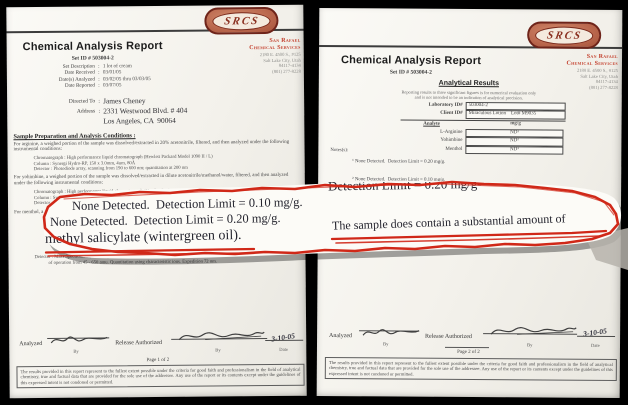 This screenshot has height=405, width=628. I want to click on meta-colon: :, so click(99, 85).